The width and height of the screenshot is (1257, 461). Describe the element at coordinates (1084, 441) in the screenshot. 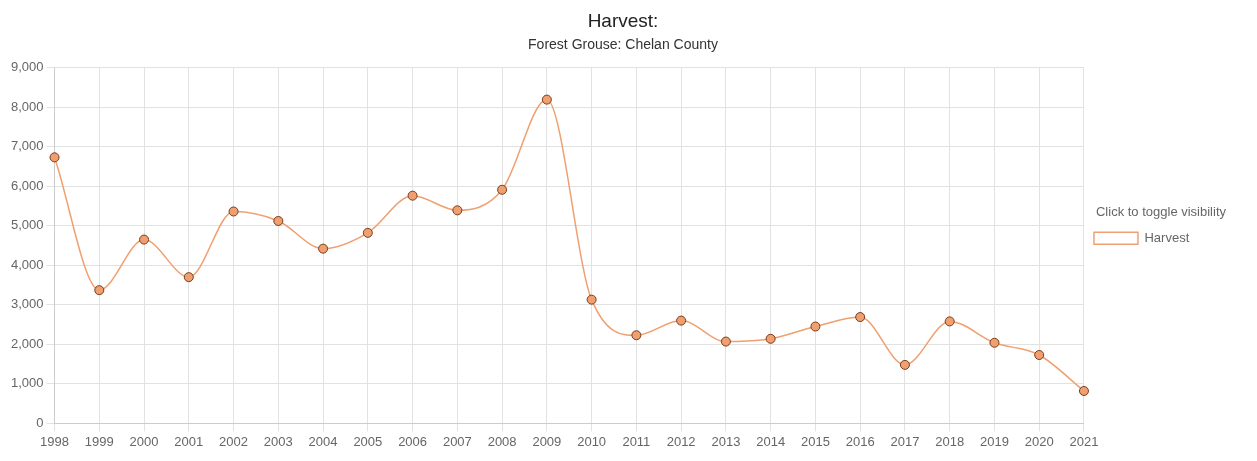

I see `x-tick-label: 2021` at that location.